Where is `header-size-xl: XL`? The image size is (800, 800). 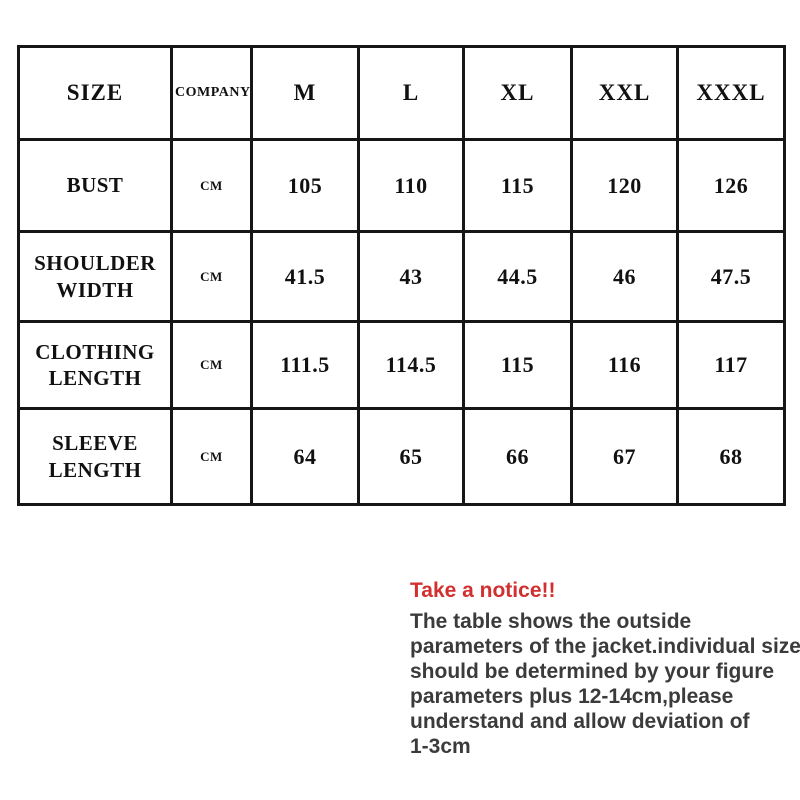 header-size-xl: XL is located at coordinates (517, 93).